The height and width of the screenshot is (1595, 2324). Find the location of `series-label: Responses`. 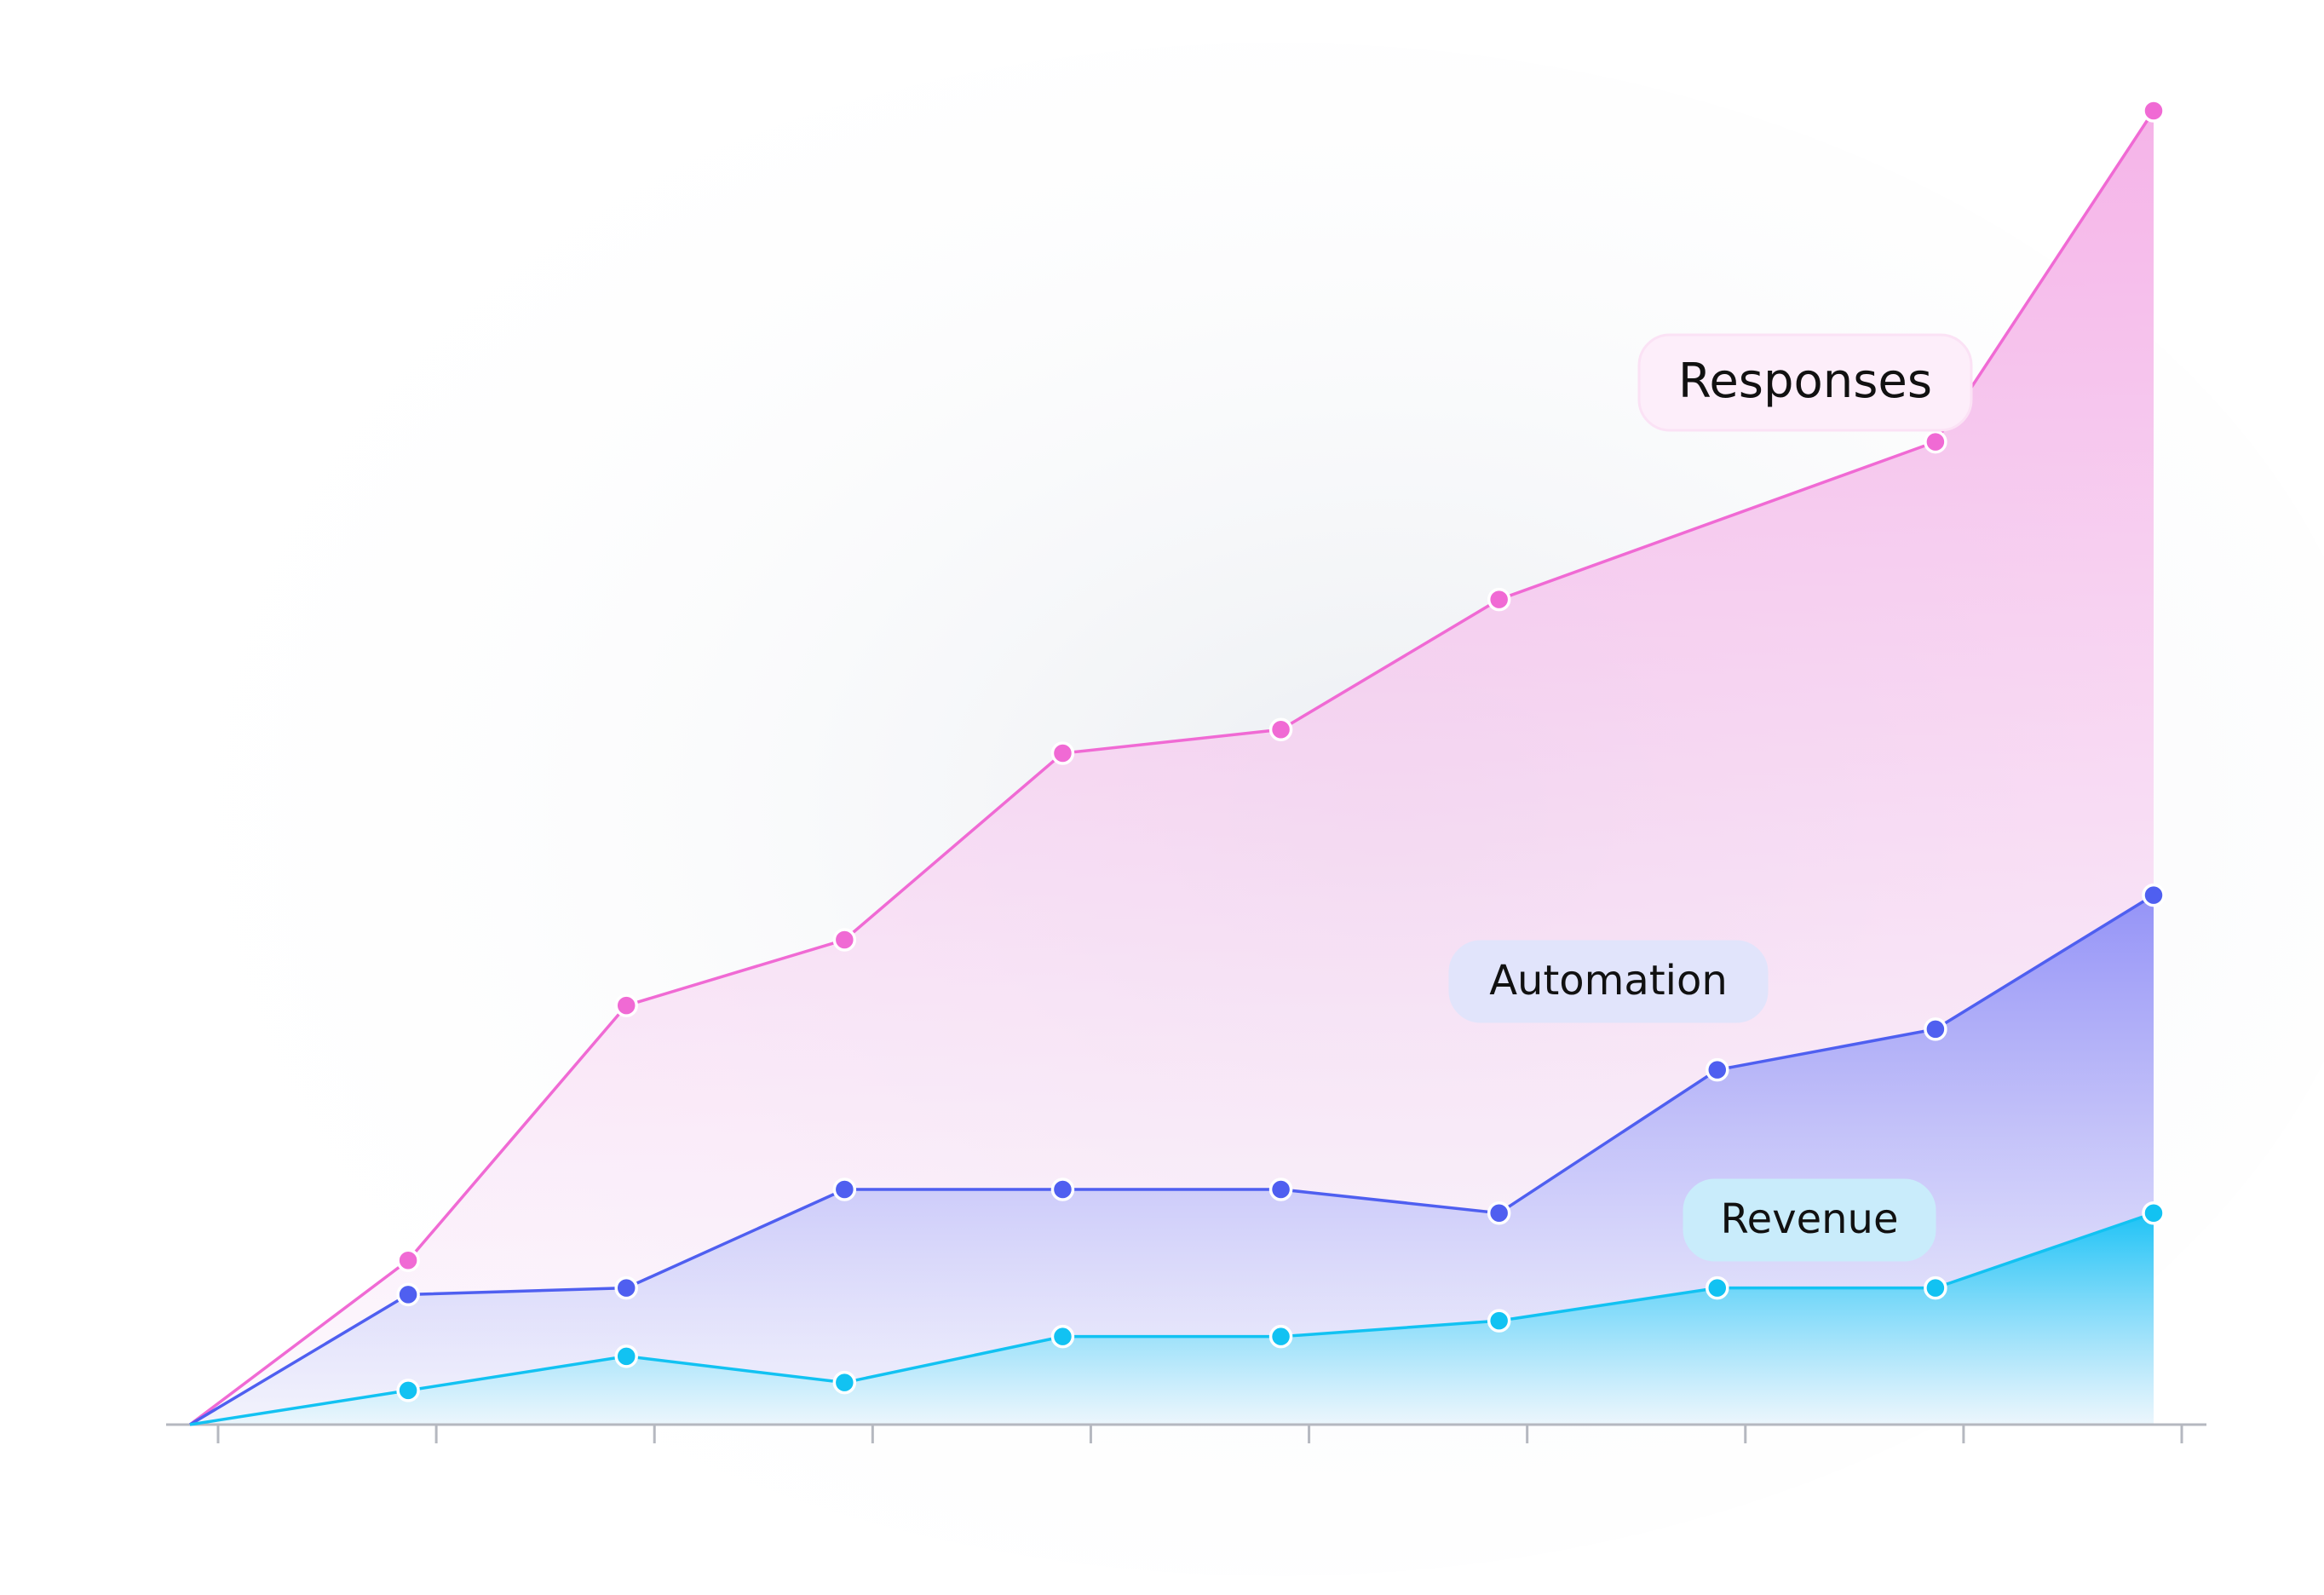

series-label: Responses is located at coordinates (1805, 381).